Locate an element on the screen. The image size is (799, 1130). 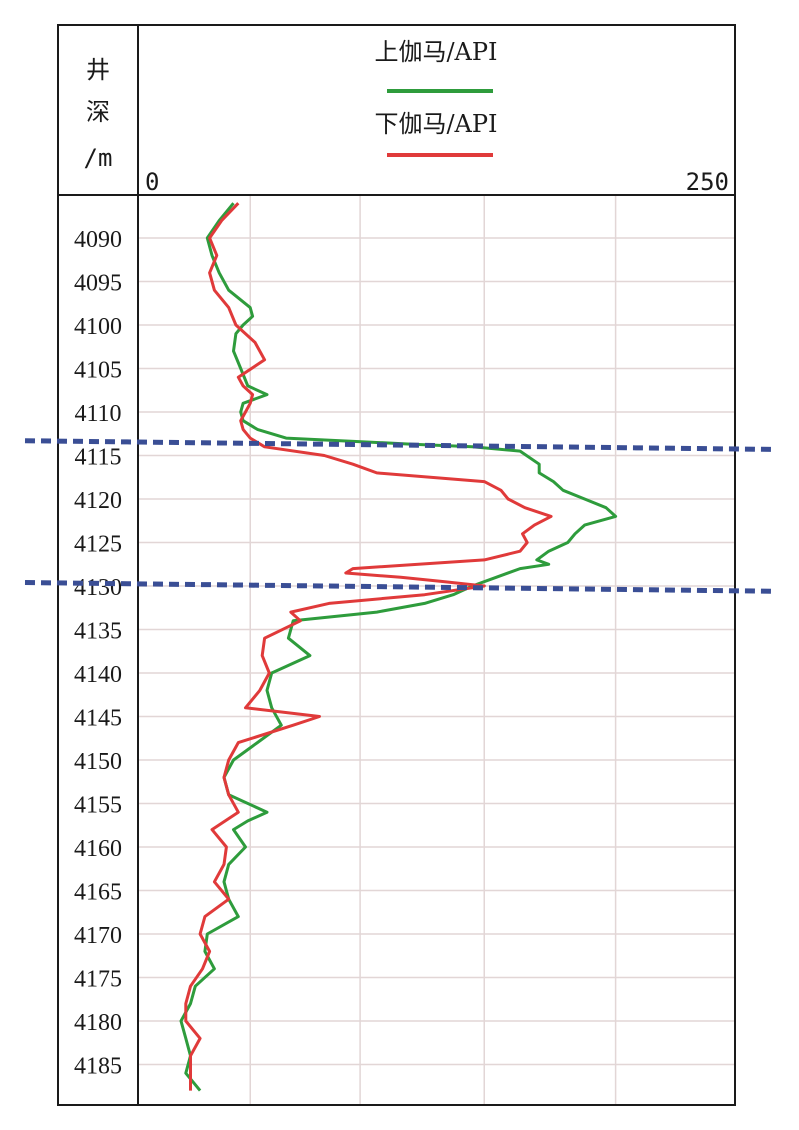
depth-tick-label: 4180 is located at coordinates (98, 1023).